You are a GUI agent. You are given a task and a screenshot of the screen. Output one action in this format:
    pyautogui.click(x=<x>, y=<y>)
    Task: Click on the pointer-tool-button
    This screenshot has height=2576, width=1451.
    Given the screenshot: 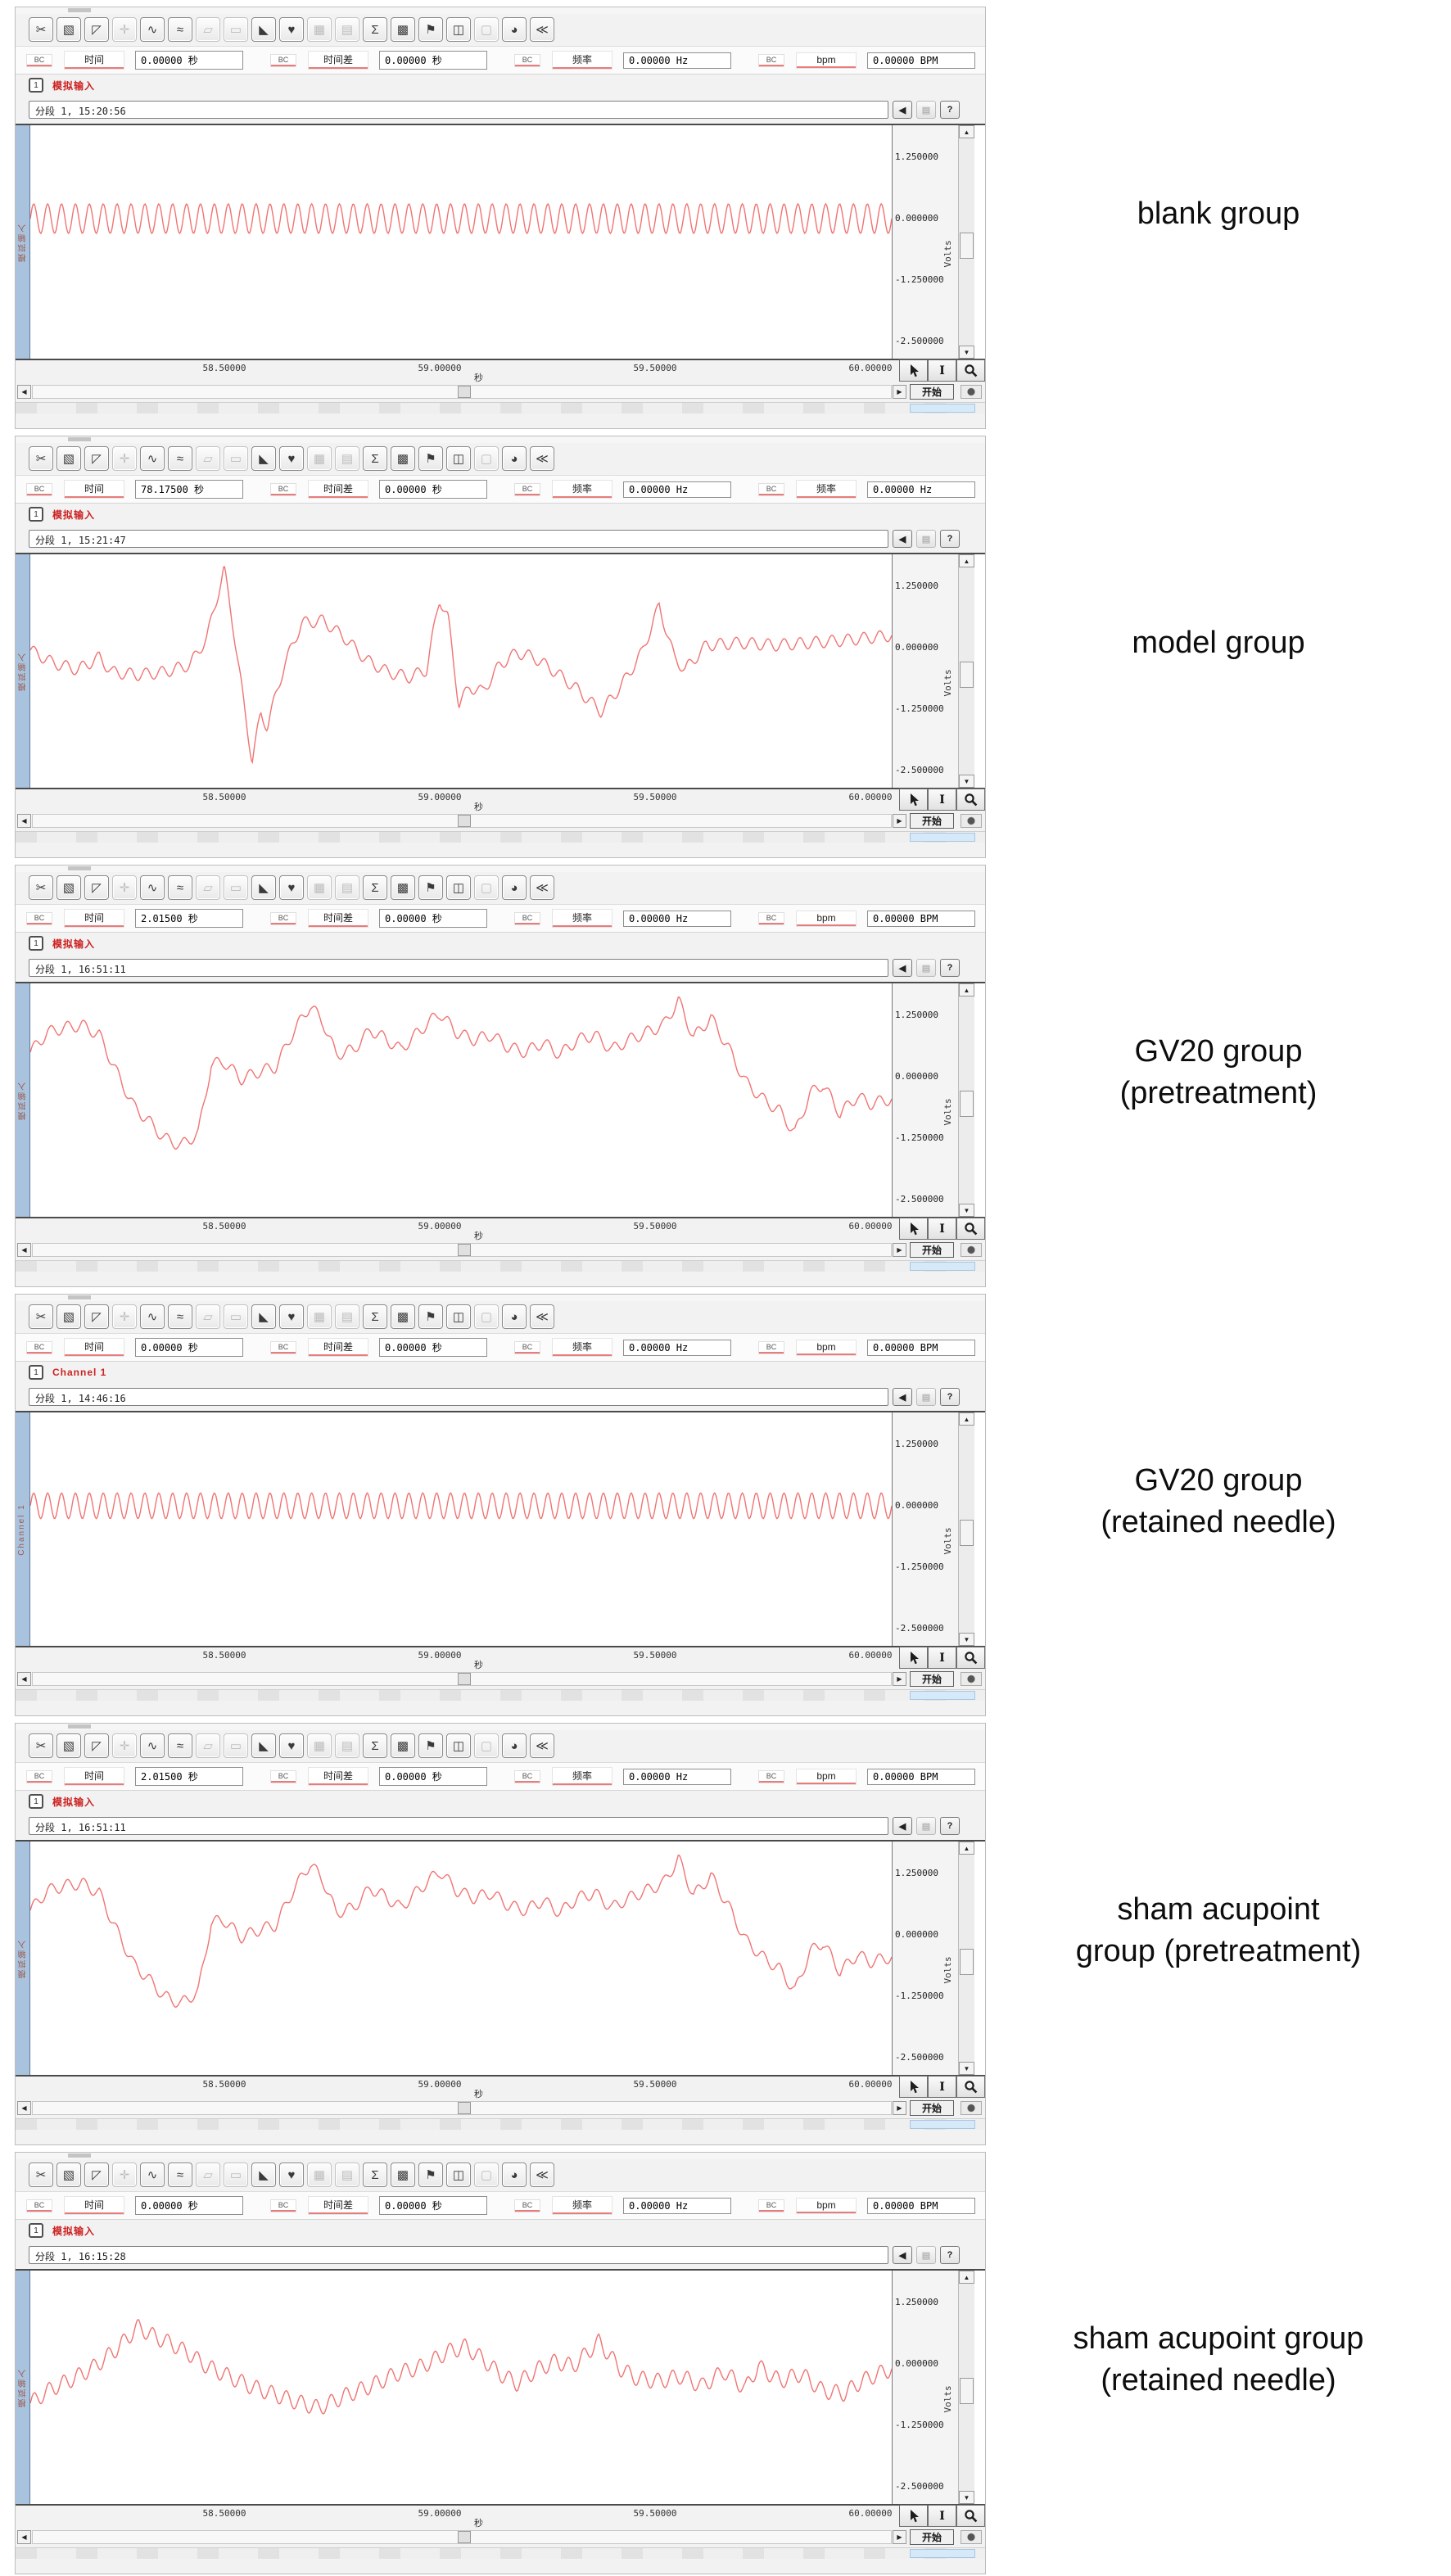 What is the action you would take?
    pyautogui.click(x=913, y=1658)
    